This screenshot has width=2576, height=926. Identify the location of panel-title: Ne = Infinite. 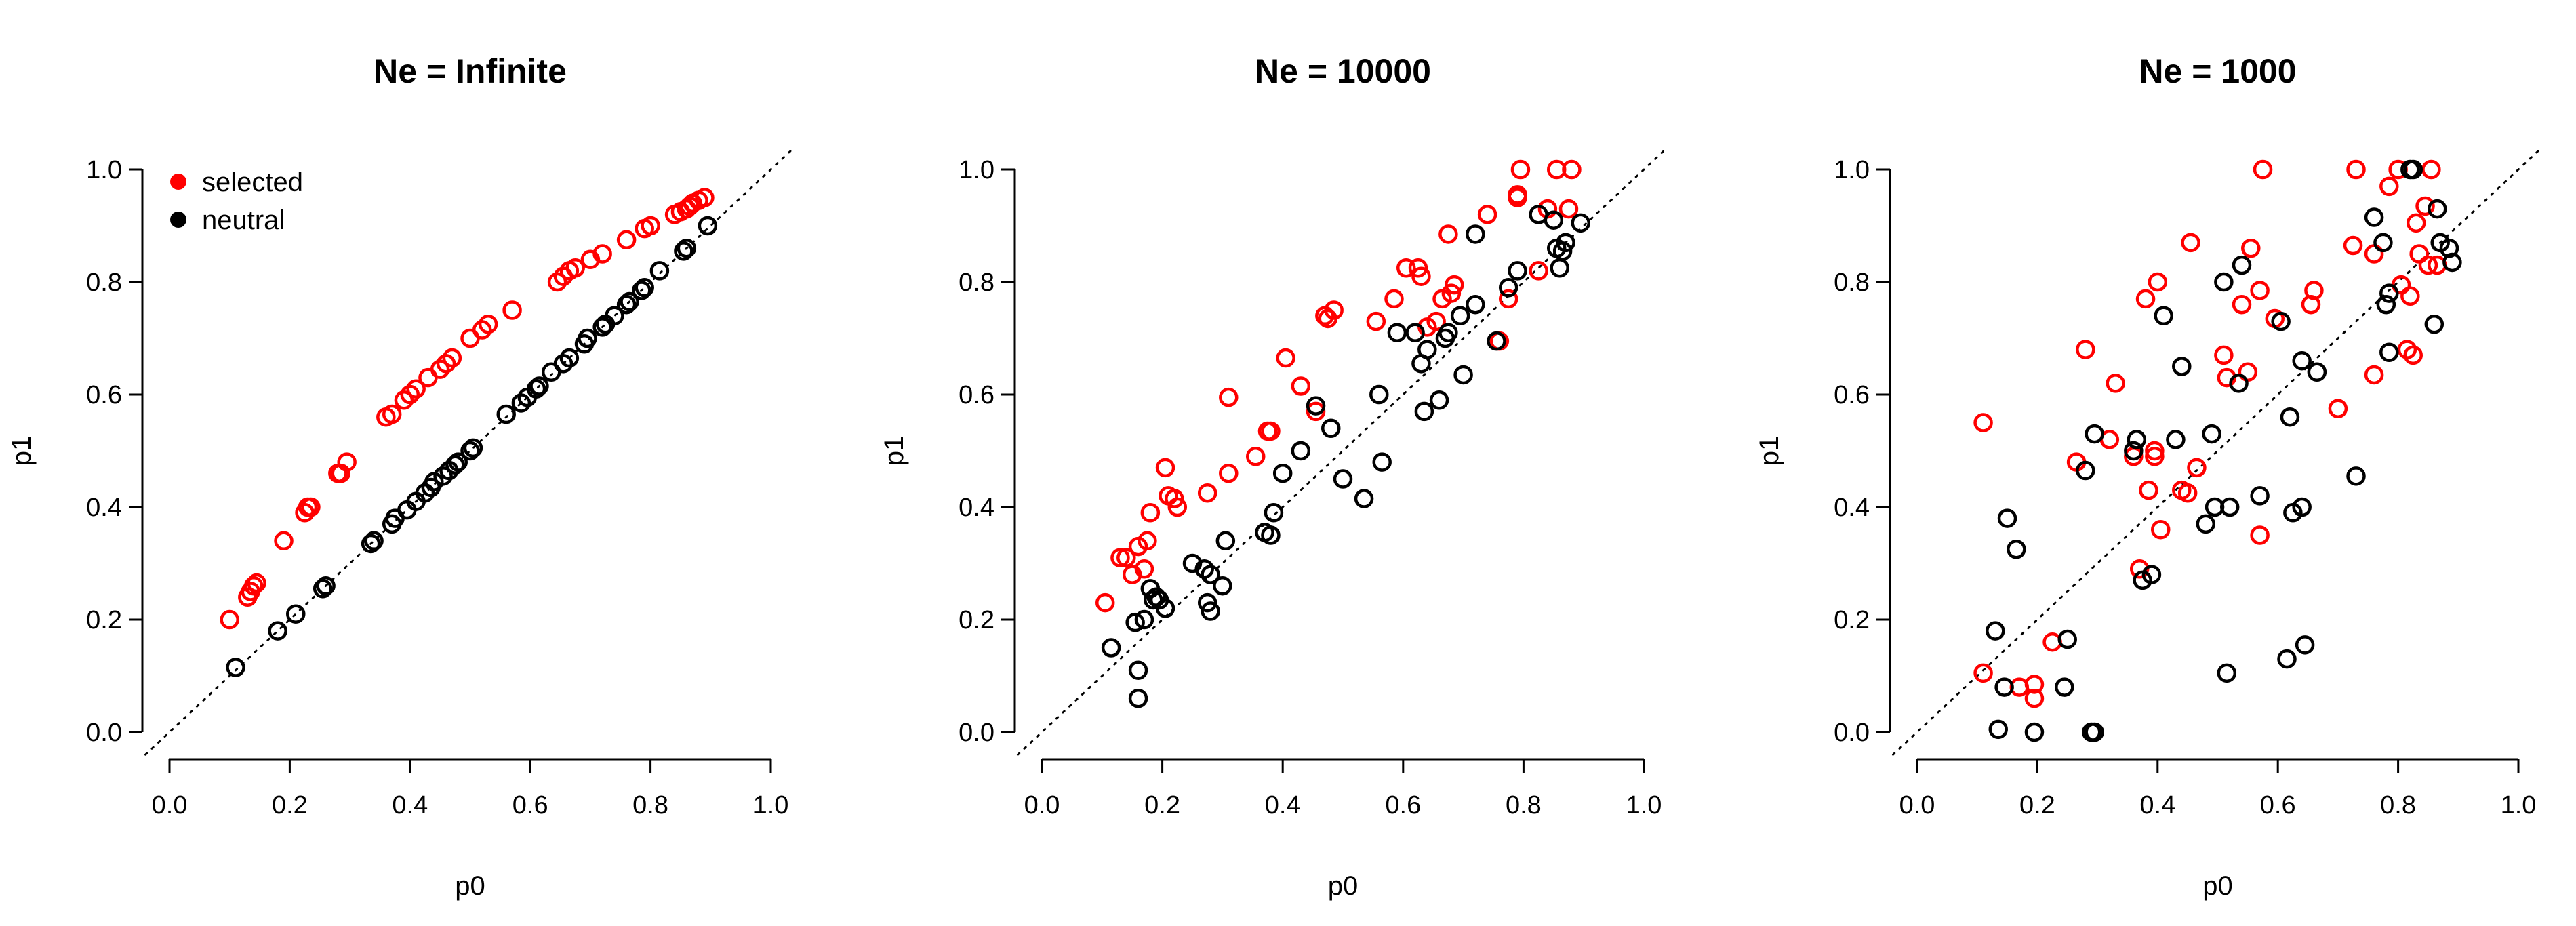
(470, 71).